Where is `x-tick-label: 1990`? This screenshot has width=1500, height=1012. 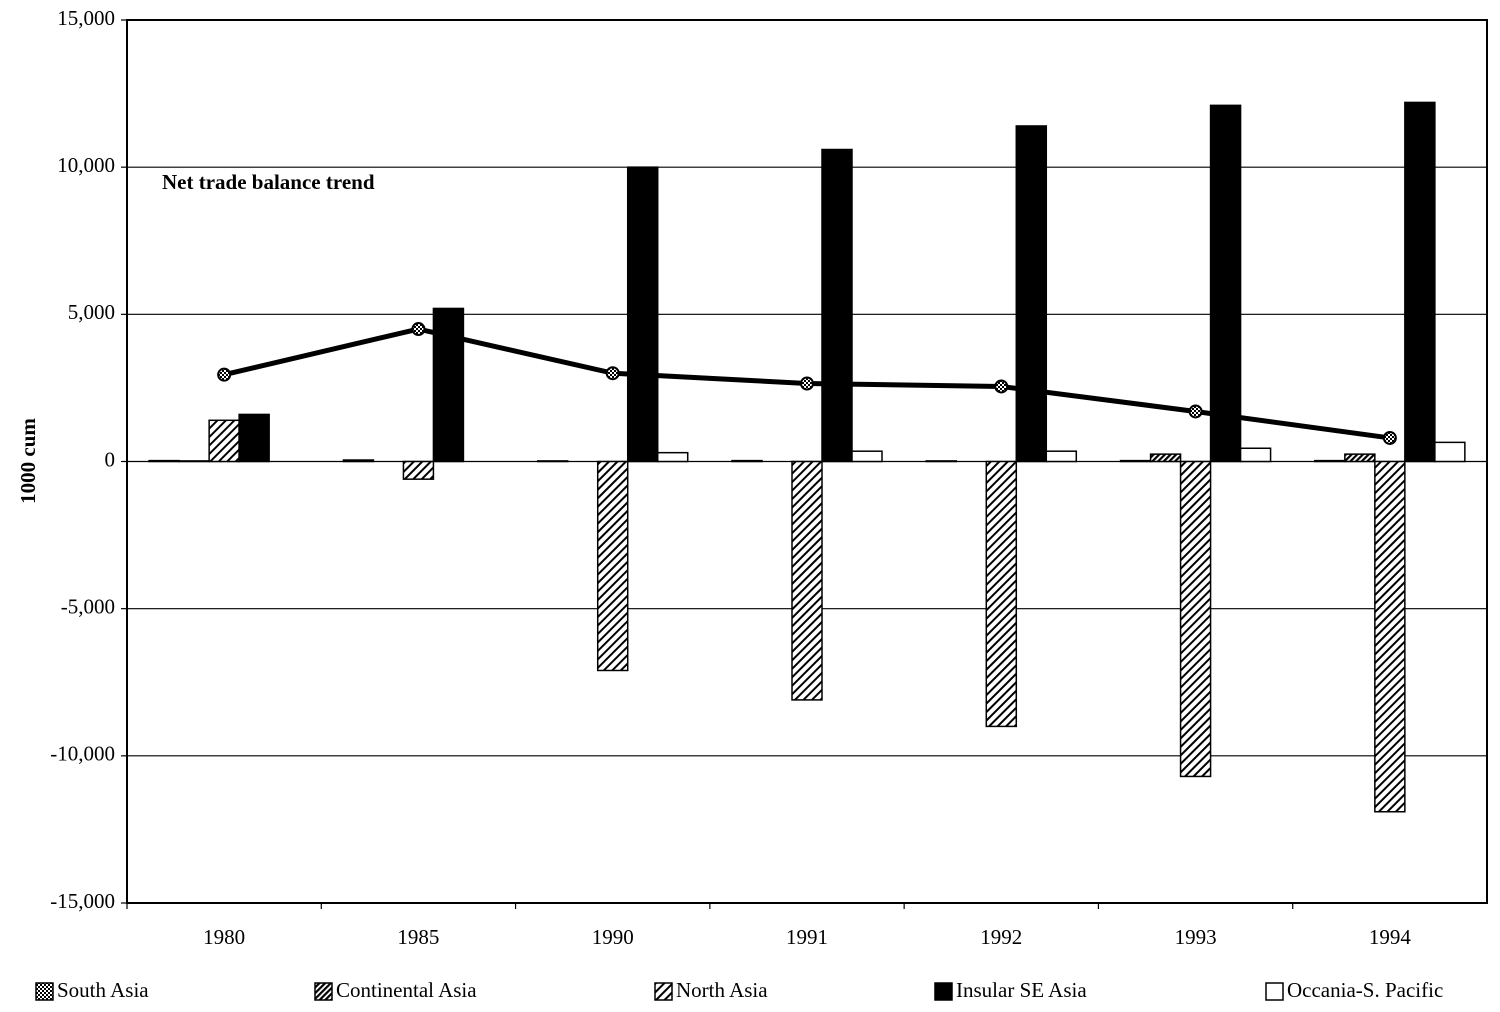
x-tick-label: 1990 is located at coordinates (613, 937).